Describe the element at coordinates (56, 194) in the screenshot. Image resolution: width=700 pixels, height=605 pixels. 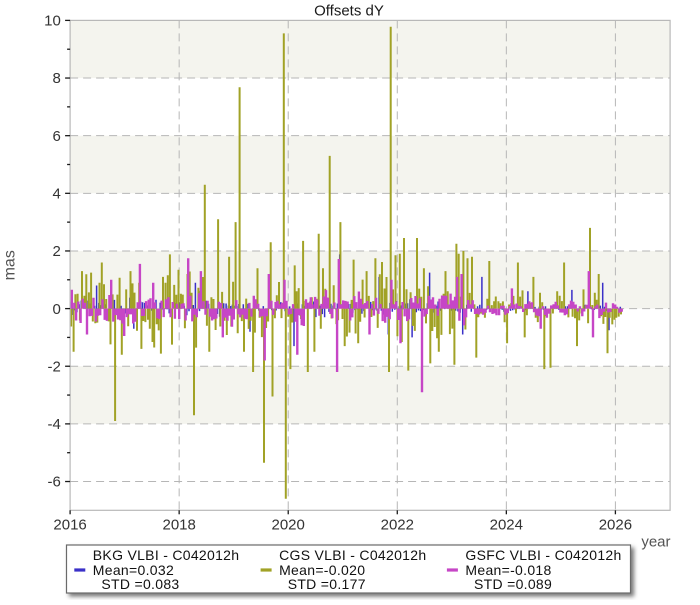
I see `svg-text: 4` at that location.